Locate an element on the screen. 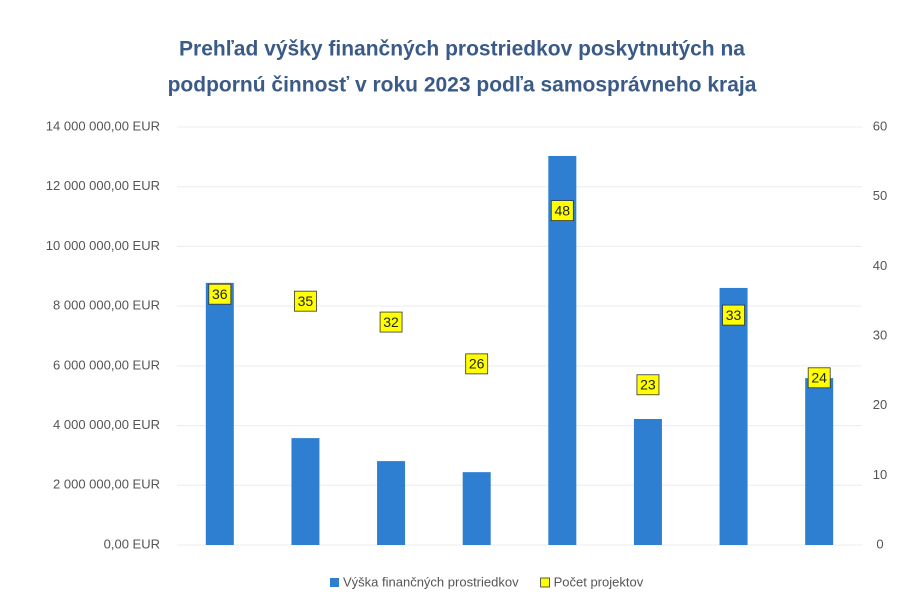 The width and height of the screenshot is (899, 607). y-tick-label: 12 000 000,00 EUR is located at coordinates (103, 185).